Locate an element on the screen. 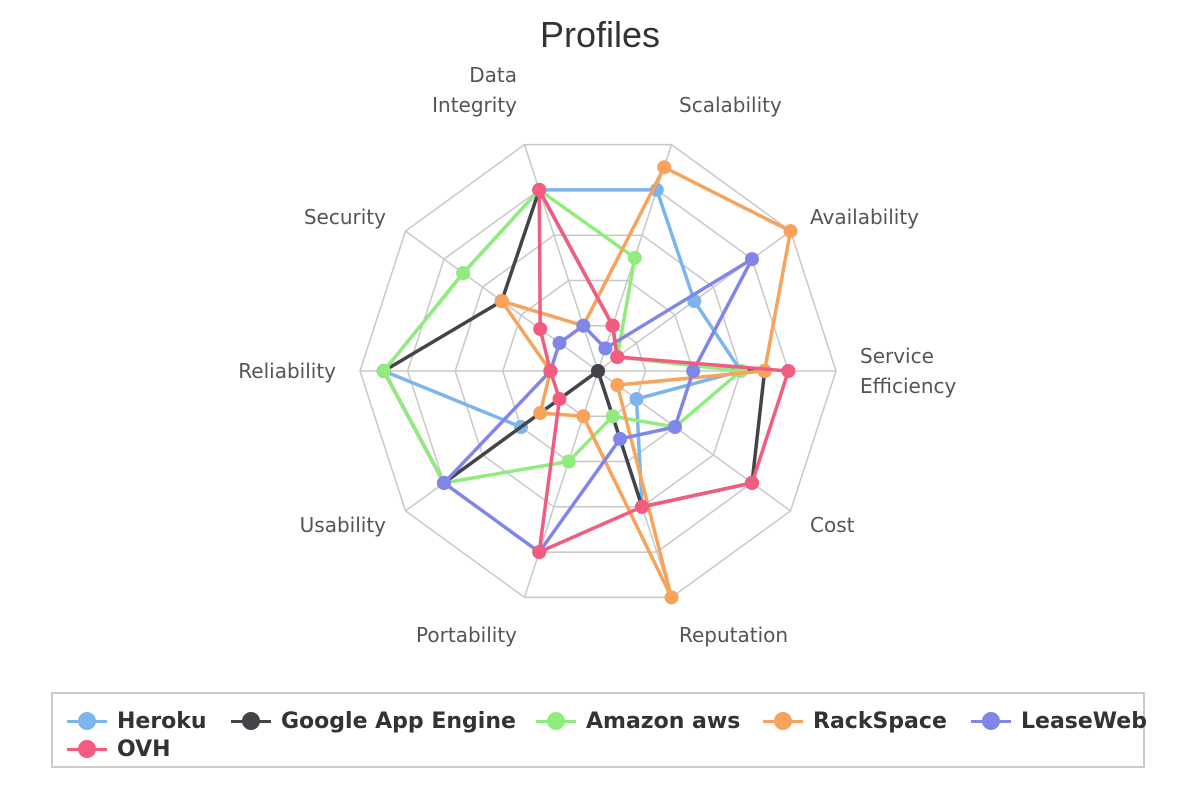 Image resolution: width=1200 pixels, height=800 pixels. axis-label-1: Availability is located at coordinates (864, 217).